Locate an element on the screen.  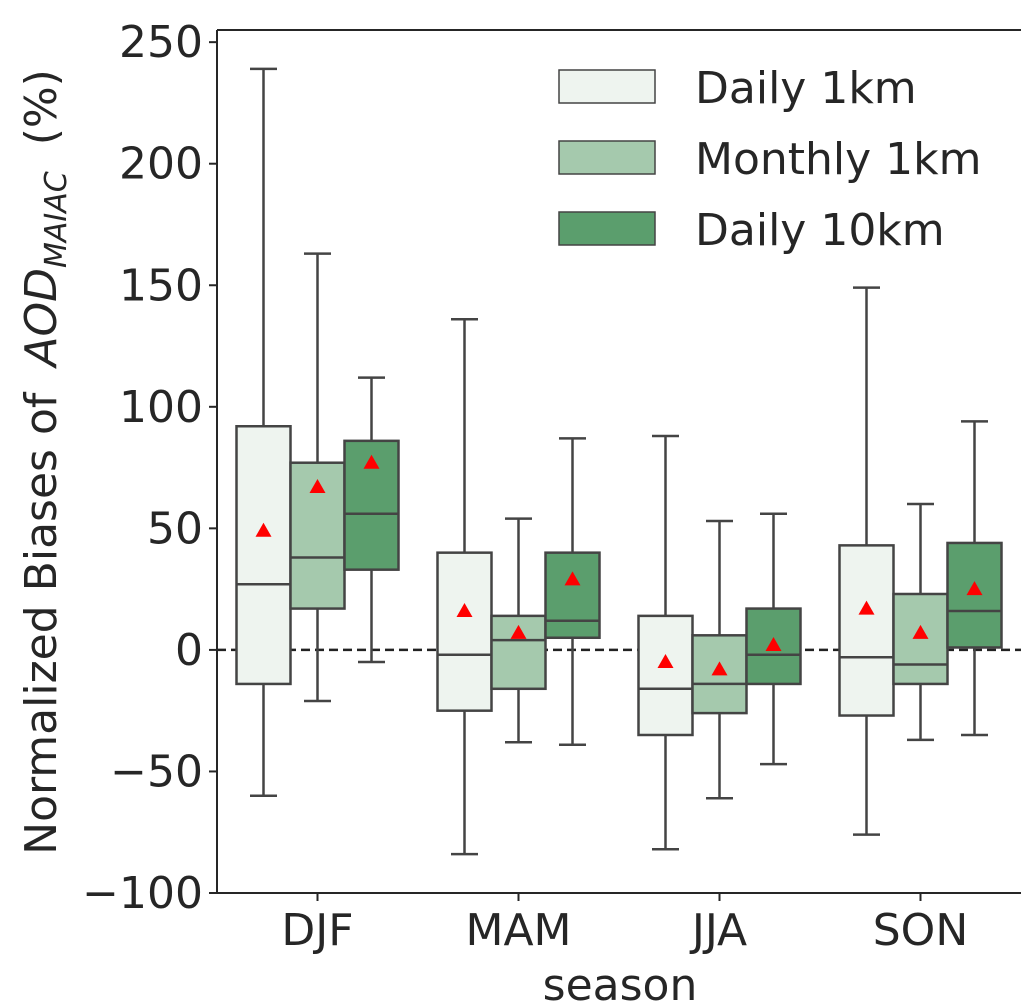
y-label-text: Normalized Biases of is located at coordinates (41, 623).